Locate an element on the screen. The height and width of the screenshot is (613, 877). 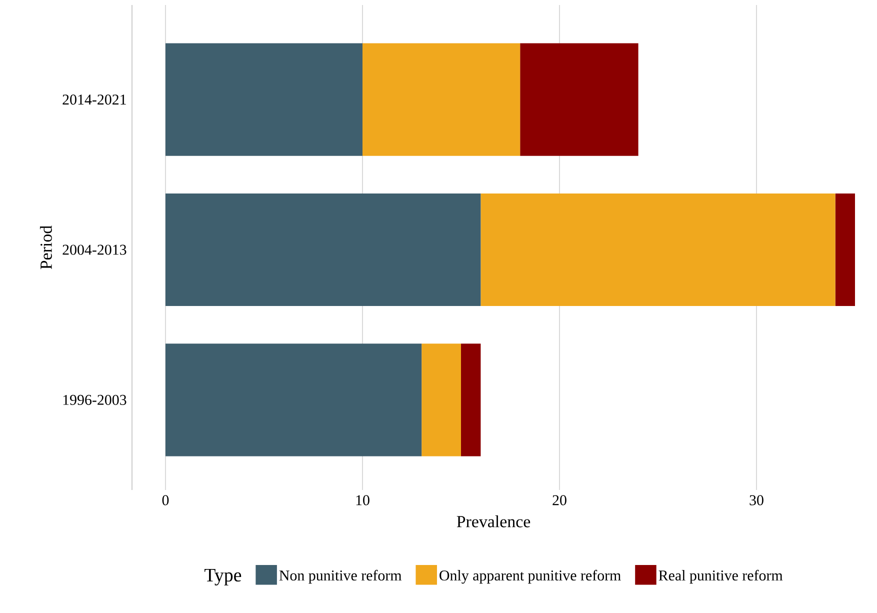
legend-label: Non punitive reform is located at coordinates (340, 577).